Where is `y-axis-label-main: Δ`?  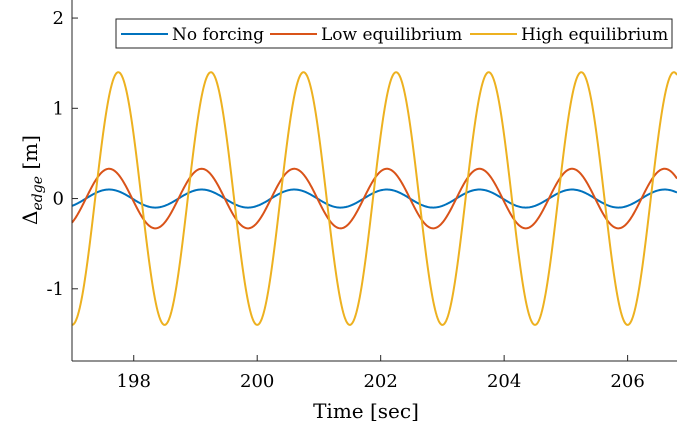
y-axis-label-main: Δ is located at coordinates (30, 217).